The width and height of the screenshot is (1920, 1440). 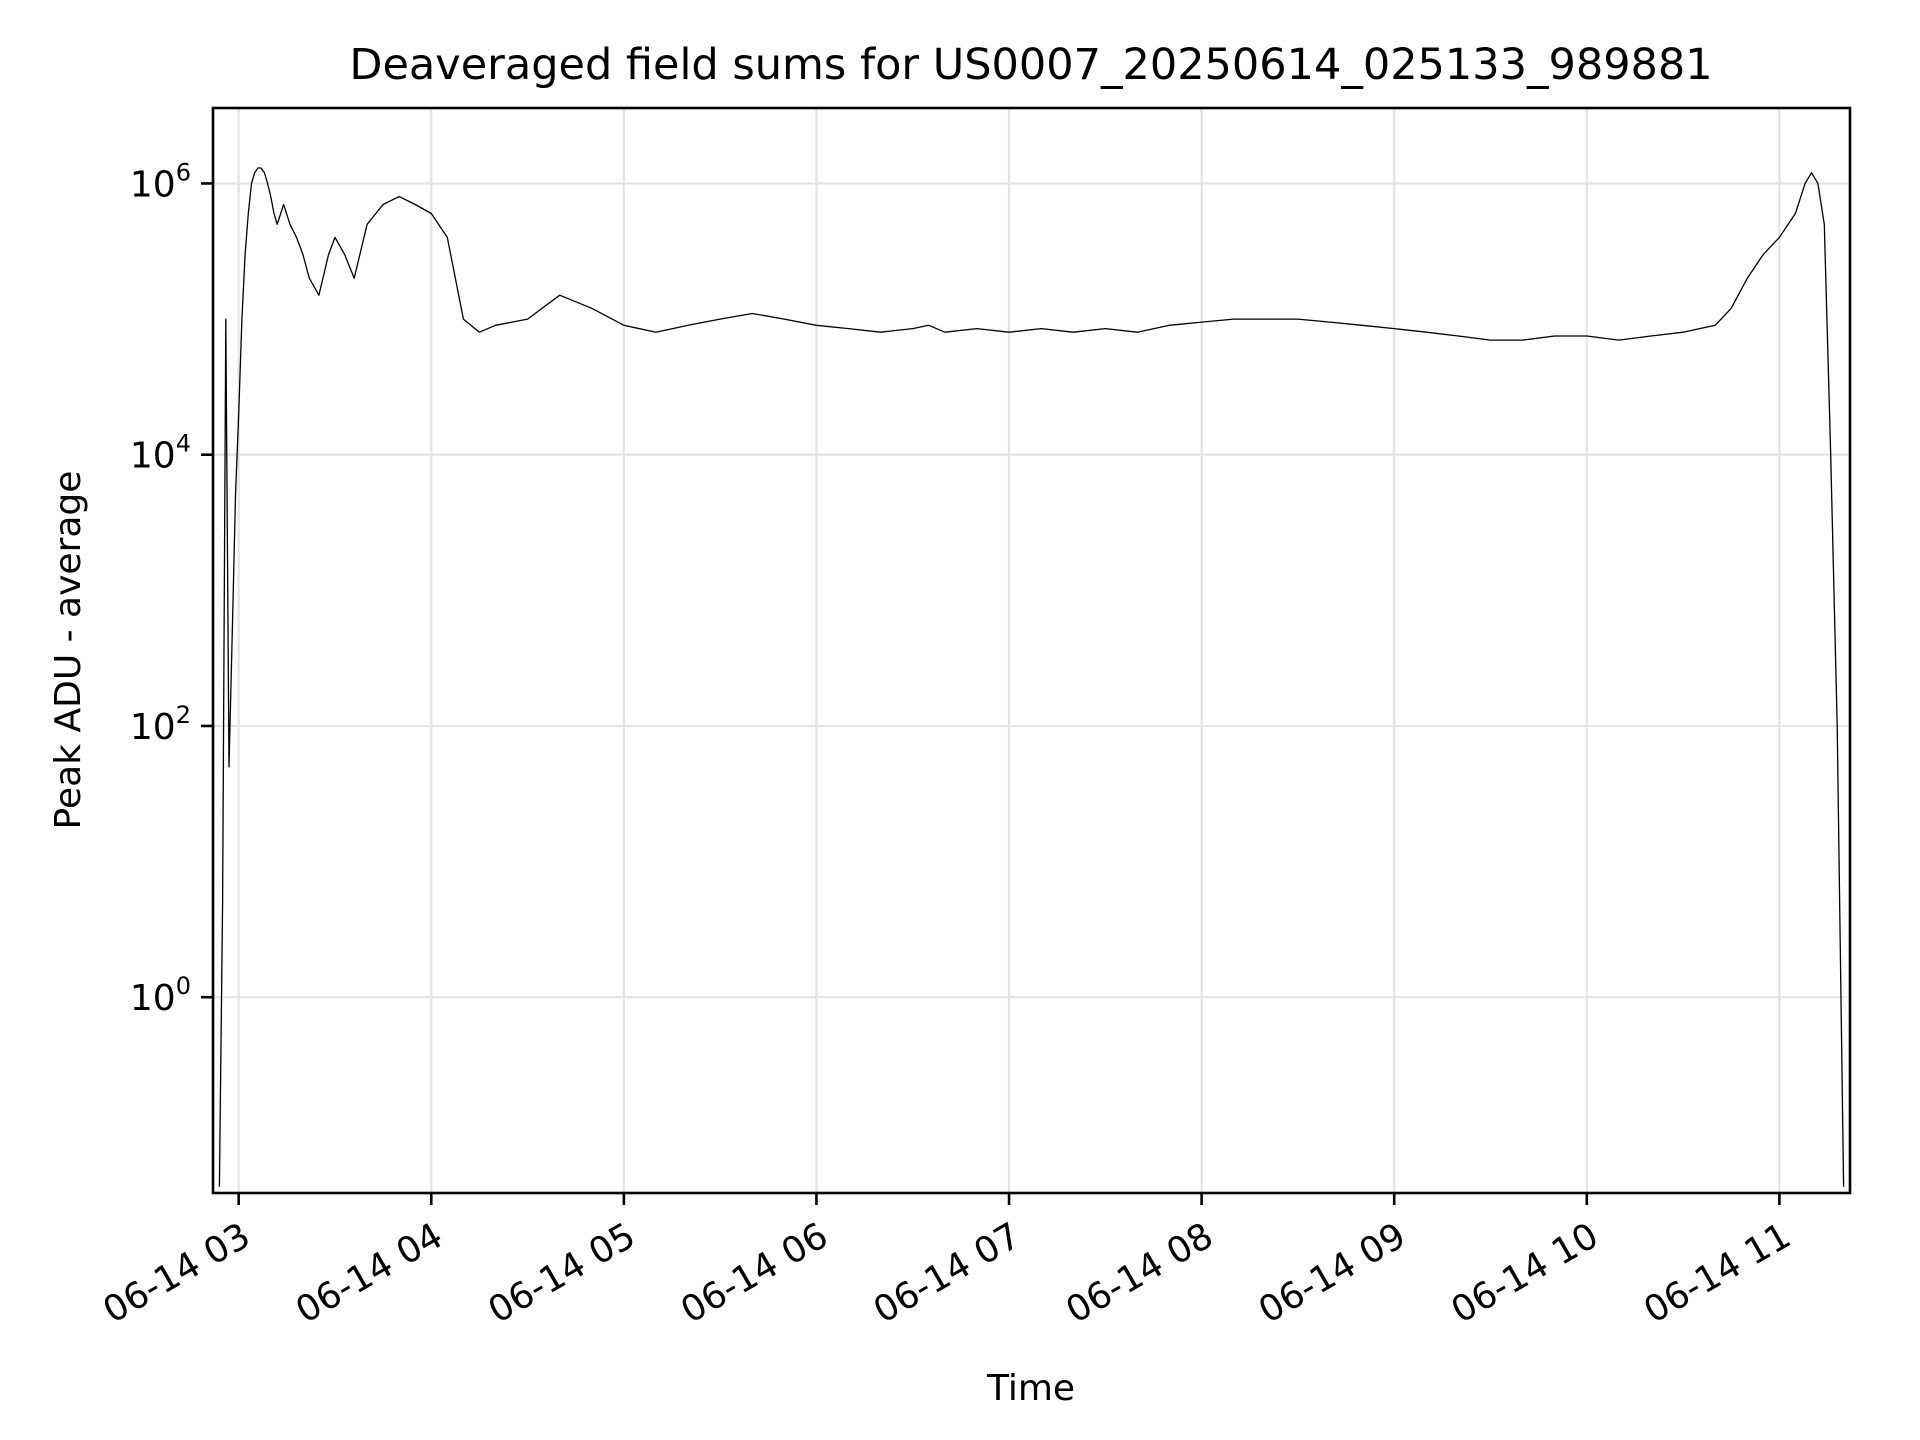 What do you see at coordinates (160, 995) in the screenshot?
I see `y-tick-label: 10⁰` at bounding box center [160, 995].